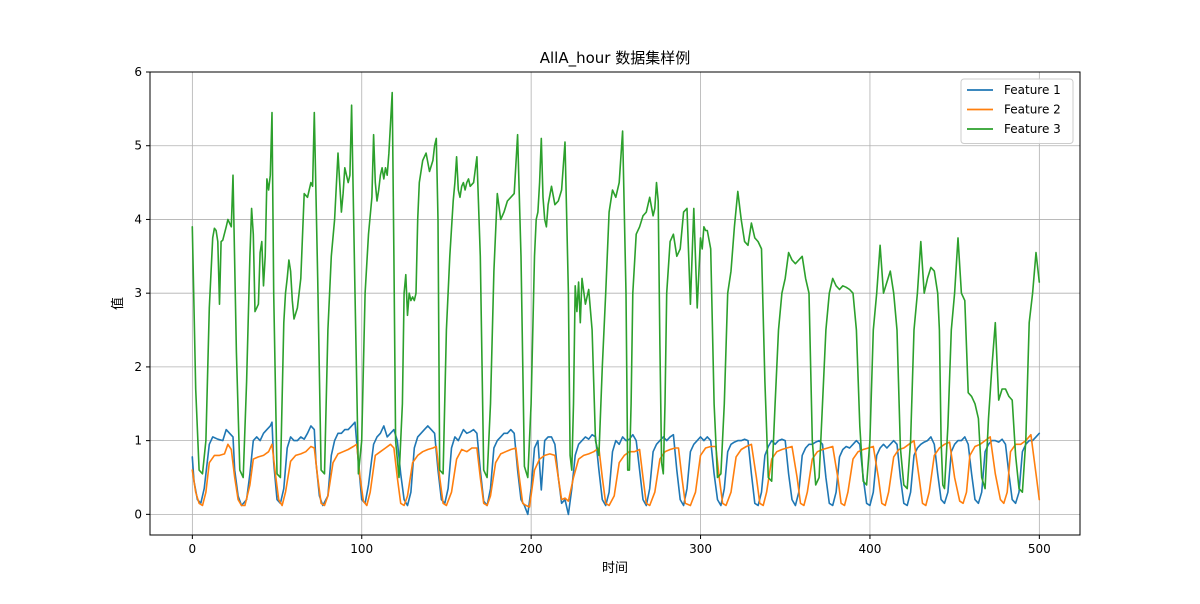 This screenshot has width=1200, height=604. I want to click on x-tick-label: 500, so click(1039, 549).